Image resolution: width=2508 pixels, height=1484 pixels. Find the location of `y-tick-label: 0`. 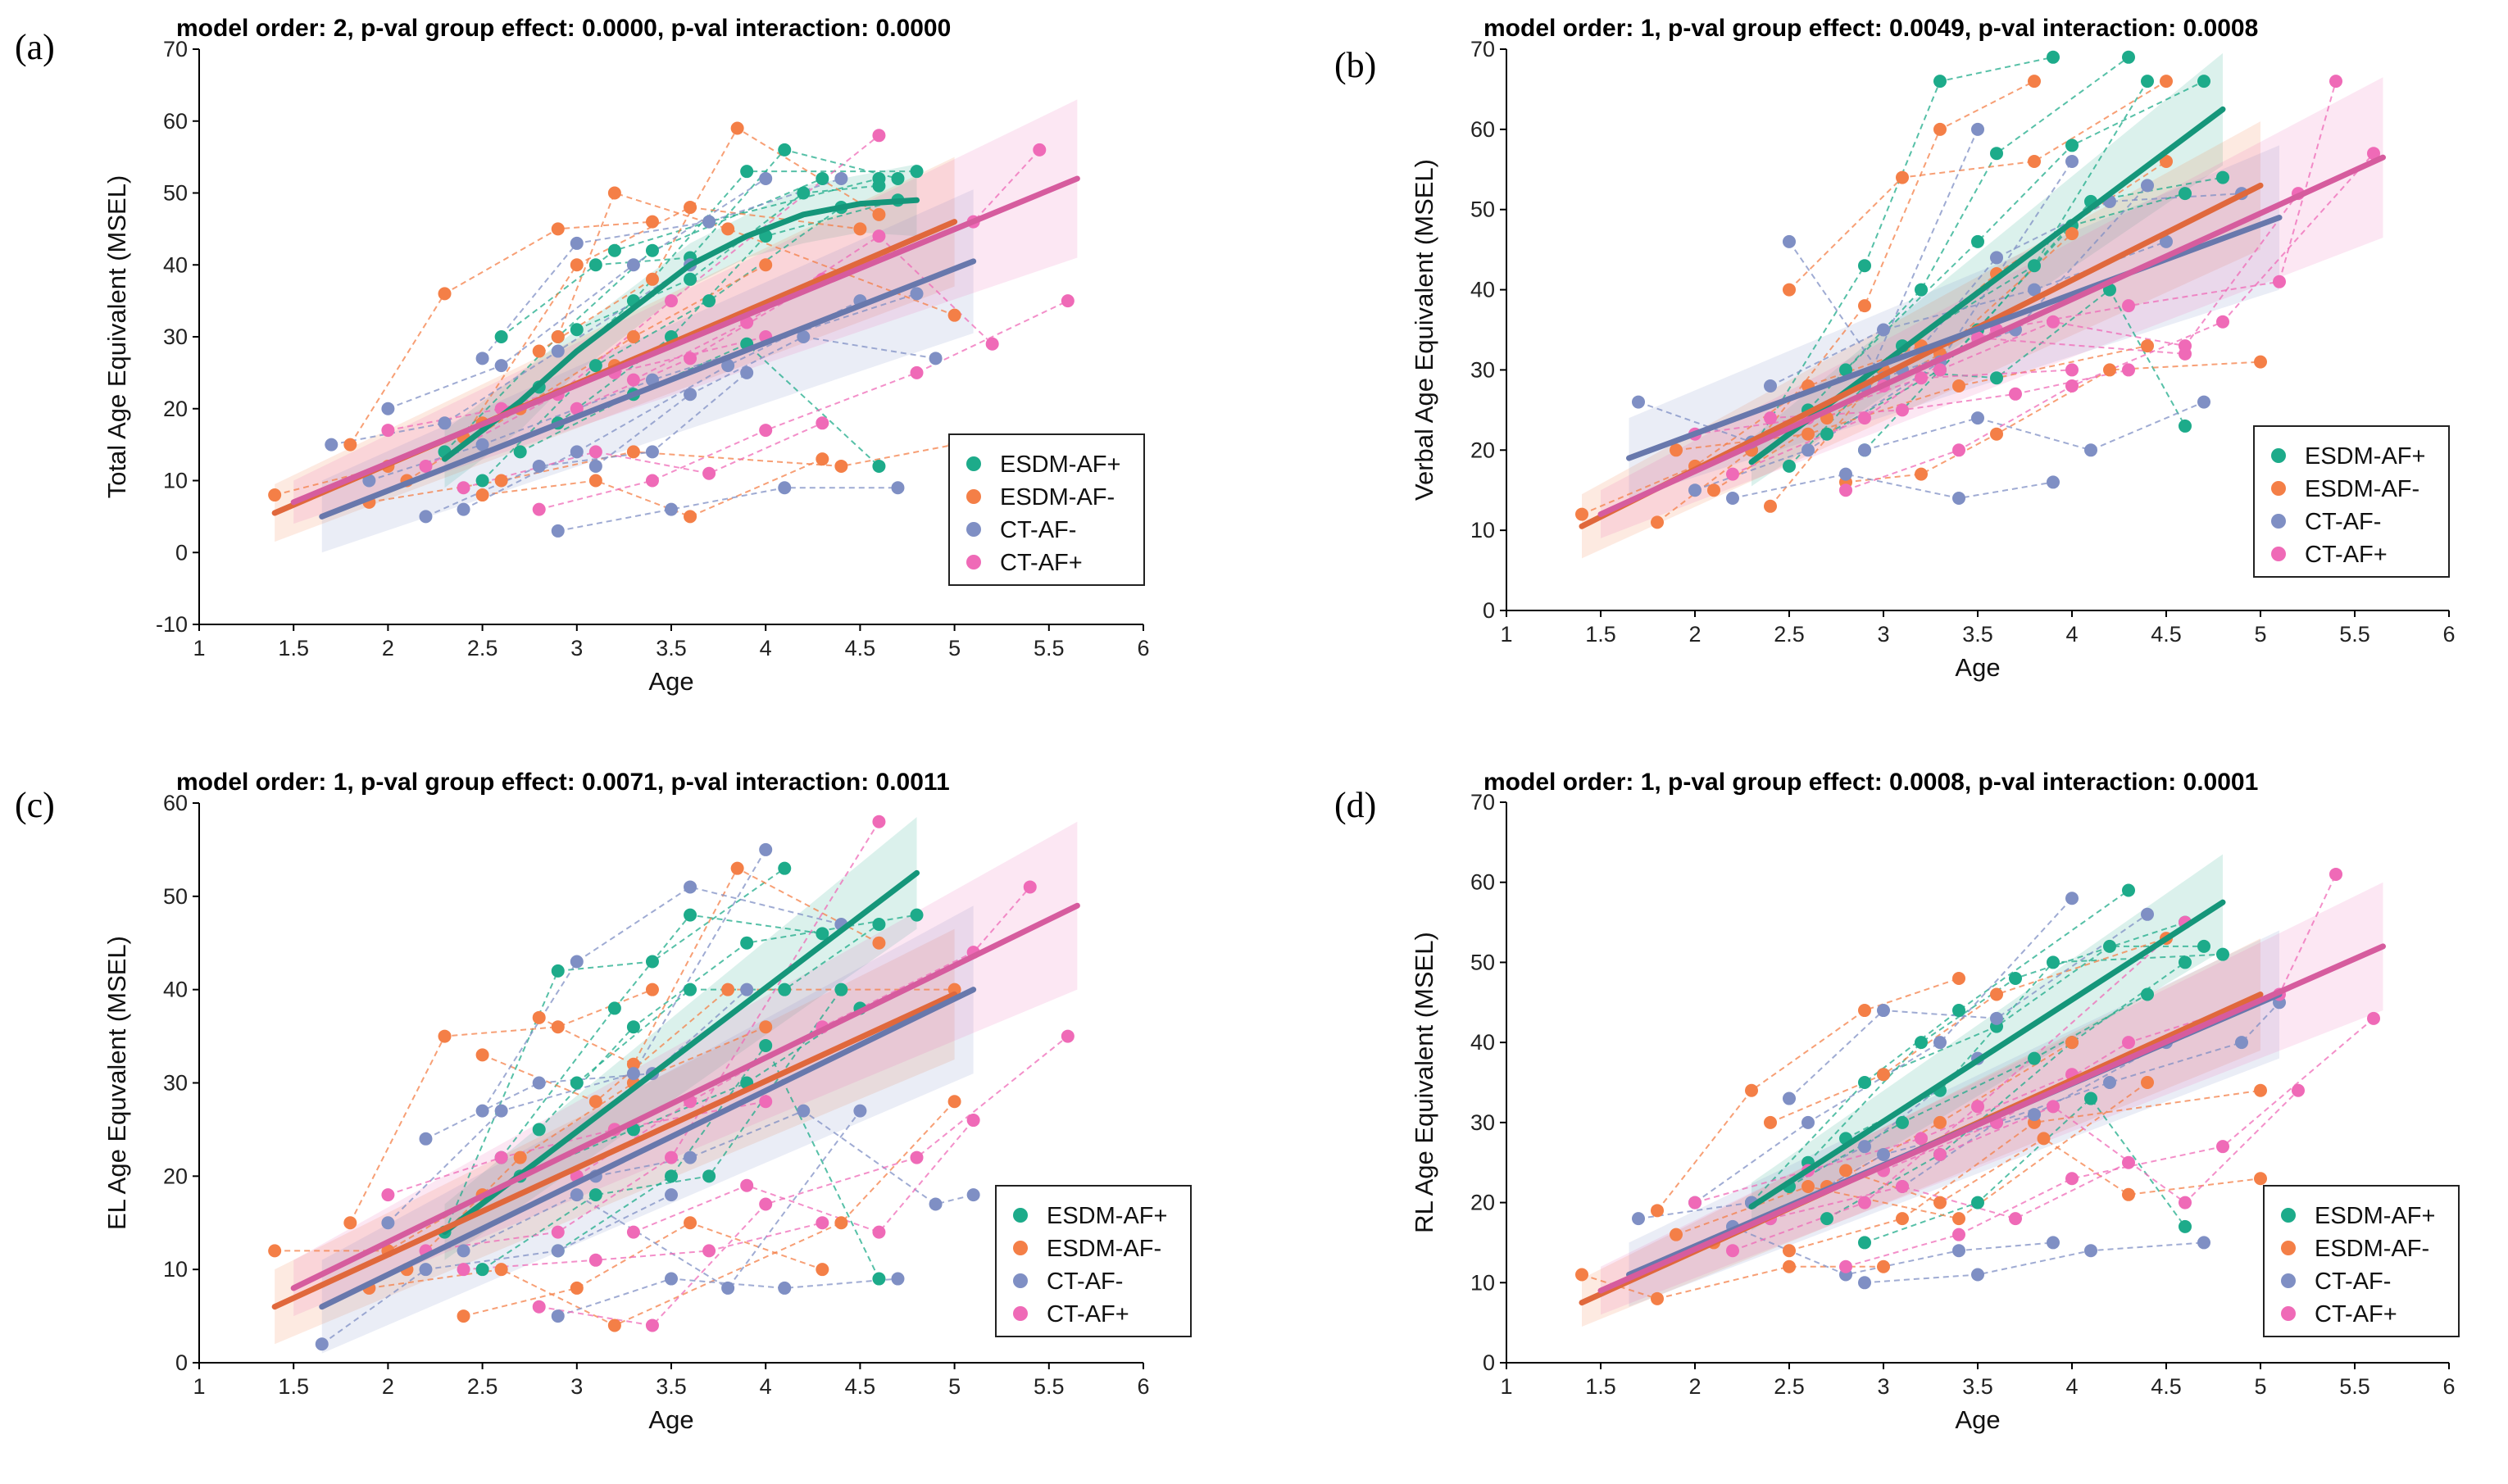

y-tick-label: 0 is located at coordinates (181, 1362).